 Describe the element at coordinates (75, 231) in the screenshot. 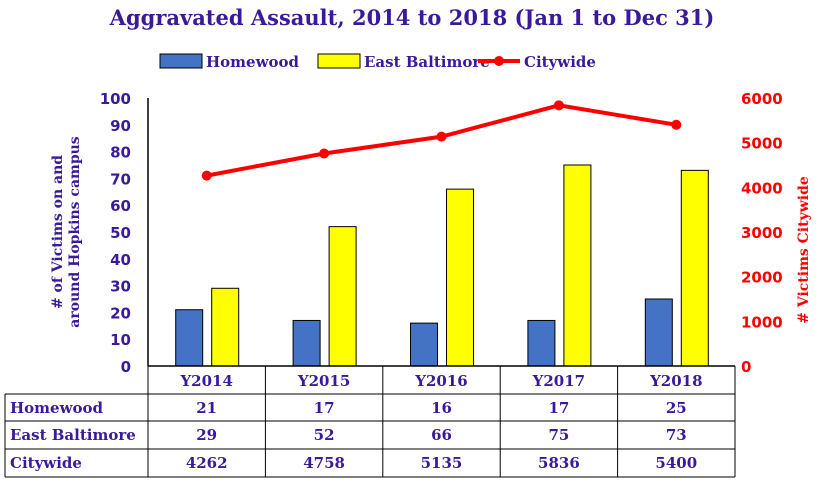

I see `left-axis-title-line: around Hopkins campus` at that location.